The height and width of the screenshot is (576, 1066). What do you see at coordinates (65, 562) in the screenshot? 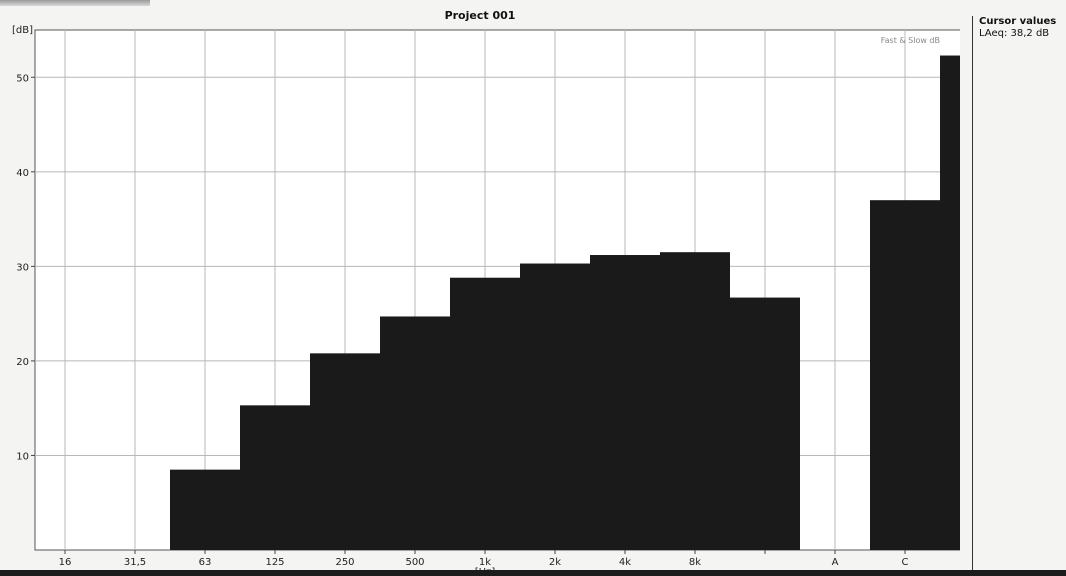
I see `x-tick-label: 16` at bounding box center [65, 562].